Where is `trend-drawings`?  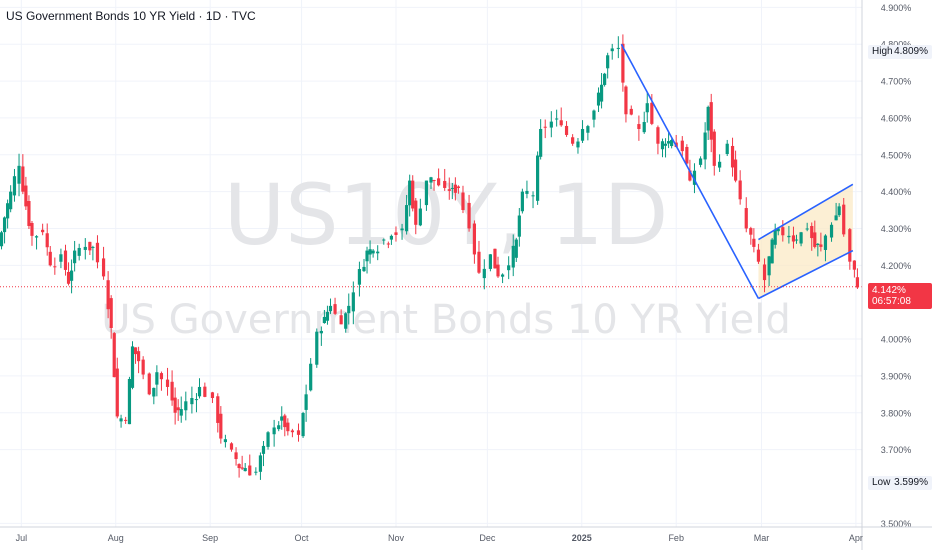
trend-drawings is located at coordinates (805, 241).